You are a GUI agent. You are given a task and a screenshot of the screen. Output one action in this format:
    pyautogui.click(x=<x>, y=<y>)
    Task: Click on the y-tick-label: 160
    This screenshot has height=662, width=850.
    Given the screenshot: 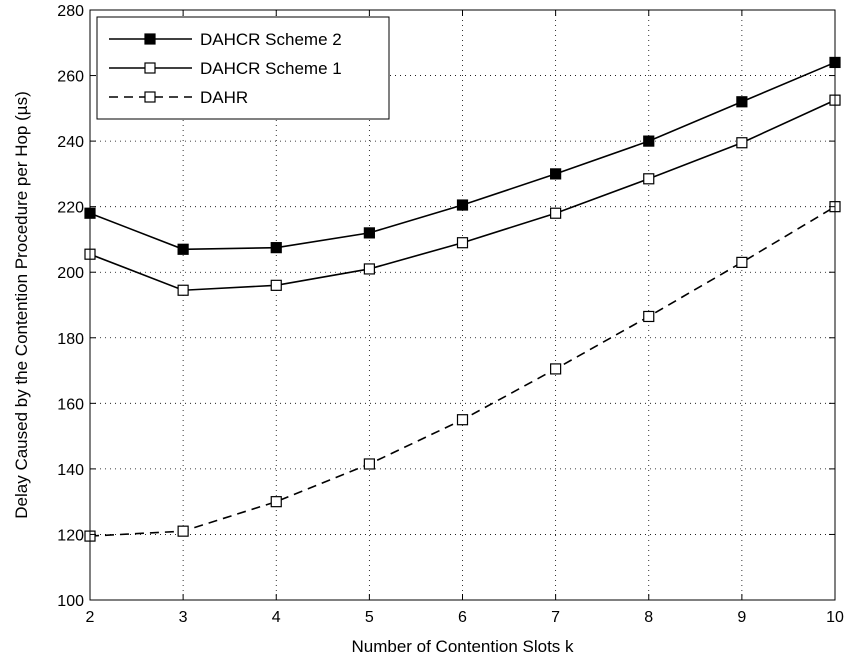 What is the action you would take?
    pyautogui.click(x=70, y=404)
    